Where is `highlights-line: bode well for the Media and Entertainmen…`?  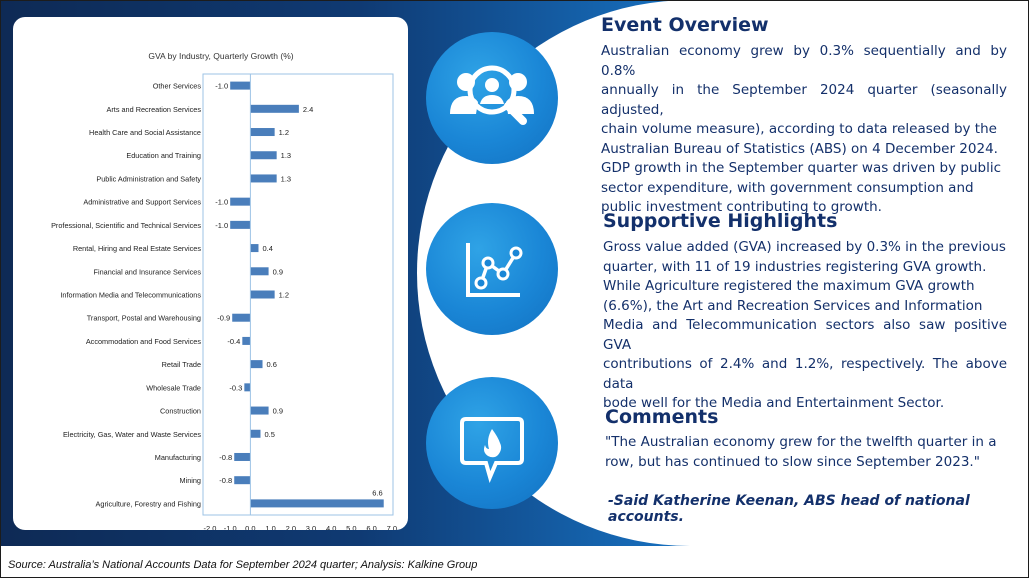
highlights-line: bode well for the Media and Entertainmen… is located at coordinates (774, 403).